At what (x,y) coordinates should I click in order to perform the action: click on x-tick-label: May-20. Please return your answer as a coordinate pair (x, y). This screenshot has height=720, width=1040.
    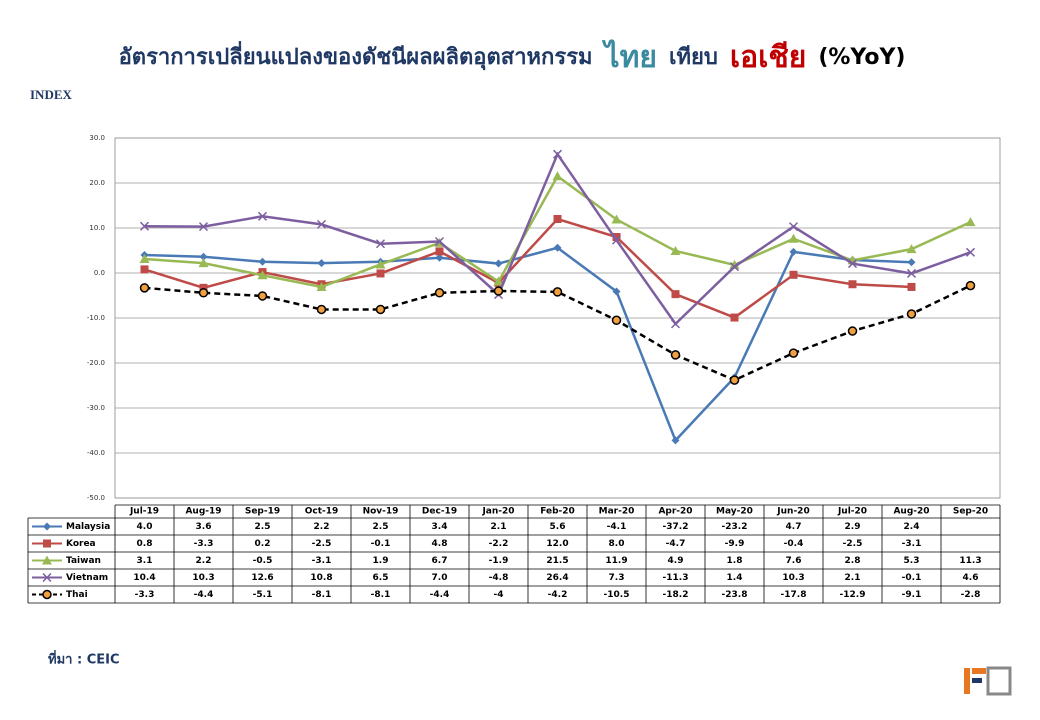
    Looking at the image, I should click on (734, 512).